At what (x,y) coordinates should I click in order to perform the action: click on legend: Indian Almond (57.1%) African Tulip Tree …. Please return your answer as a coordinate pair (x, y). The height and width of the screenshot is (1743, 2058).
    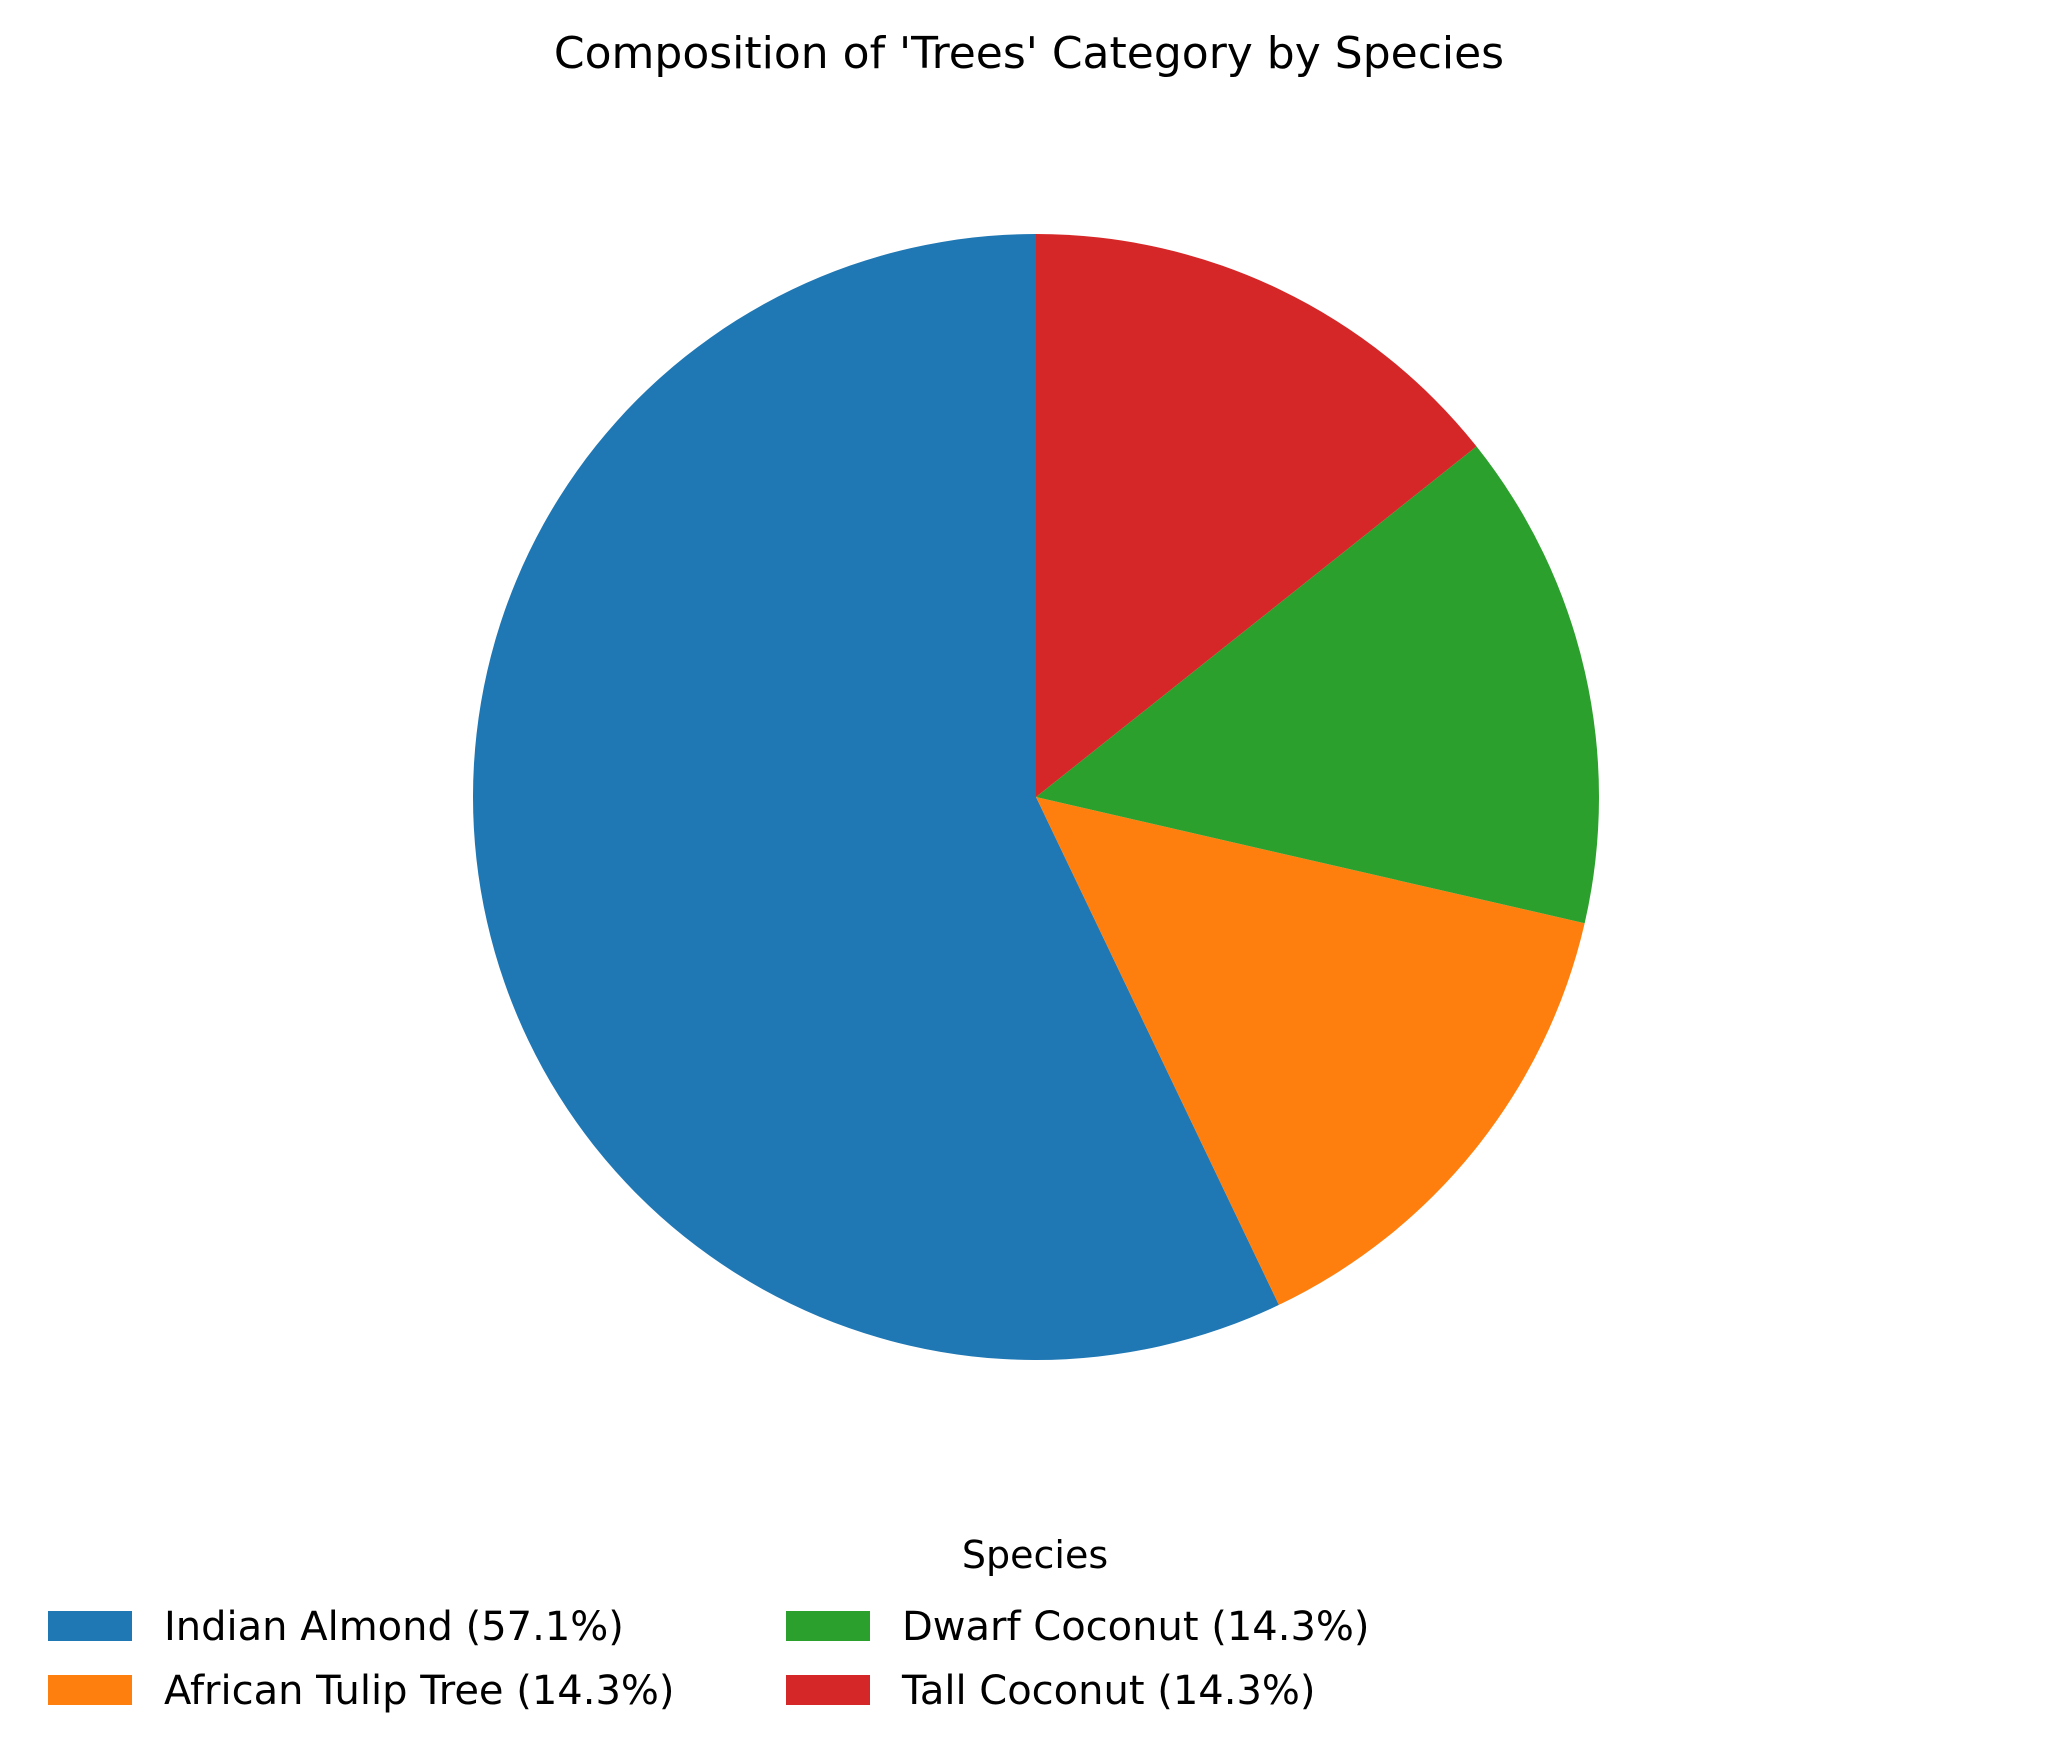
    Looking at the image, I should click on (709, 1659).